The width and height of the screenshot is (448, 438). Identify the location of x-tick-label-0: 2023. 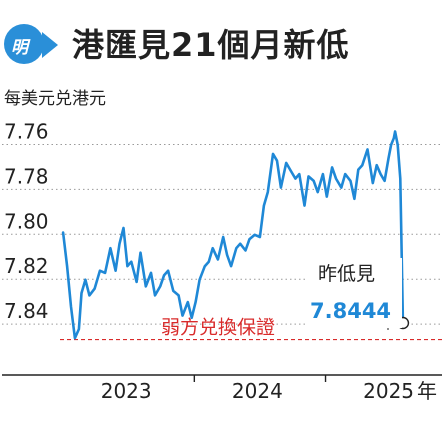
(126, 391).